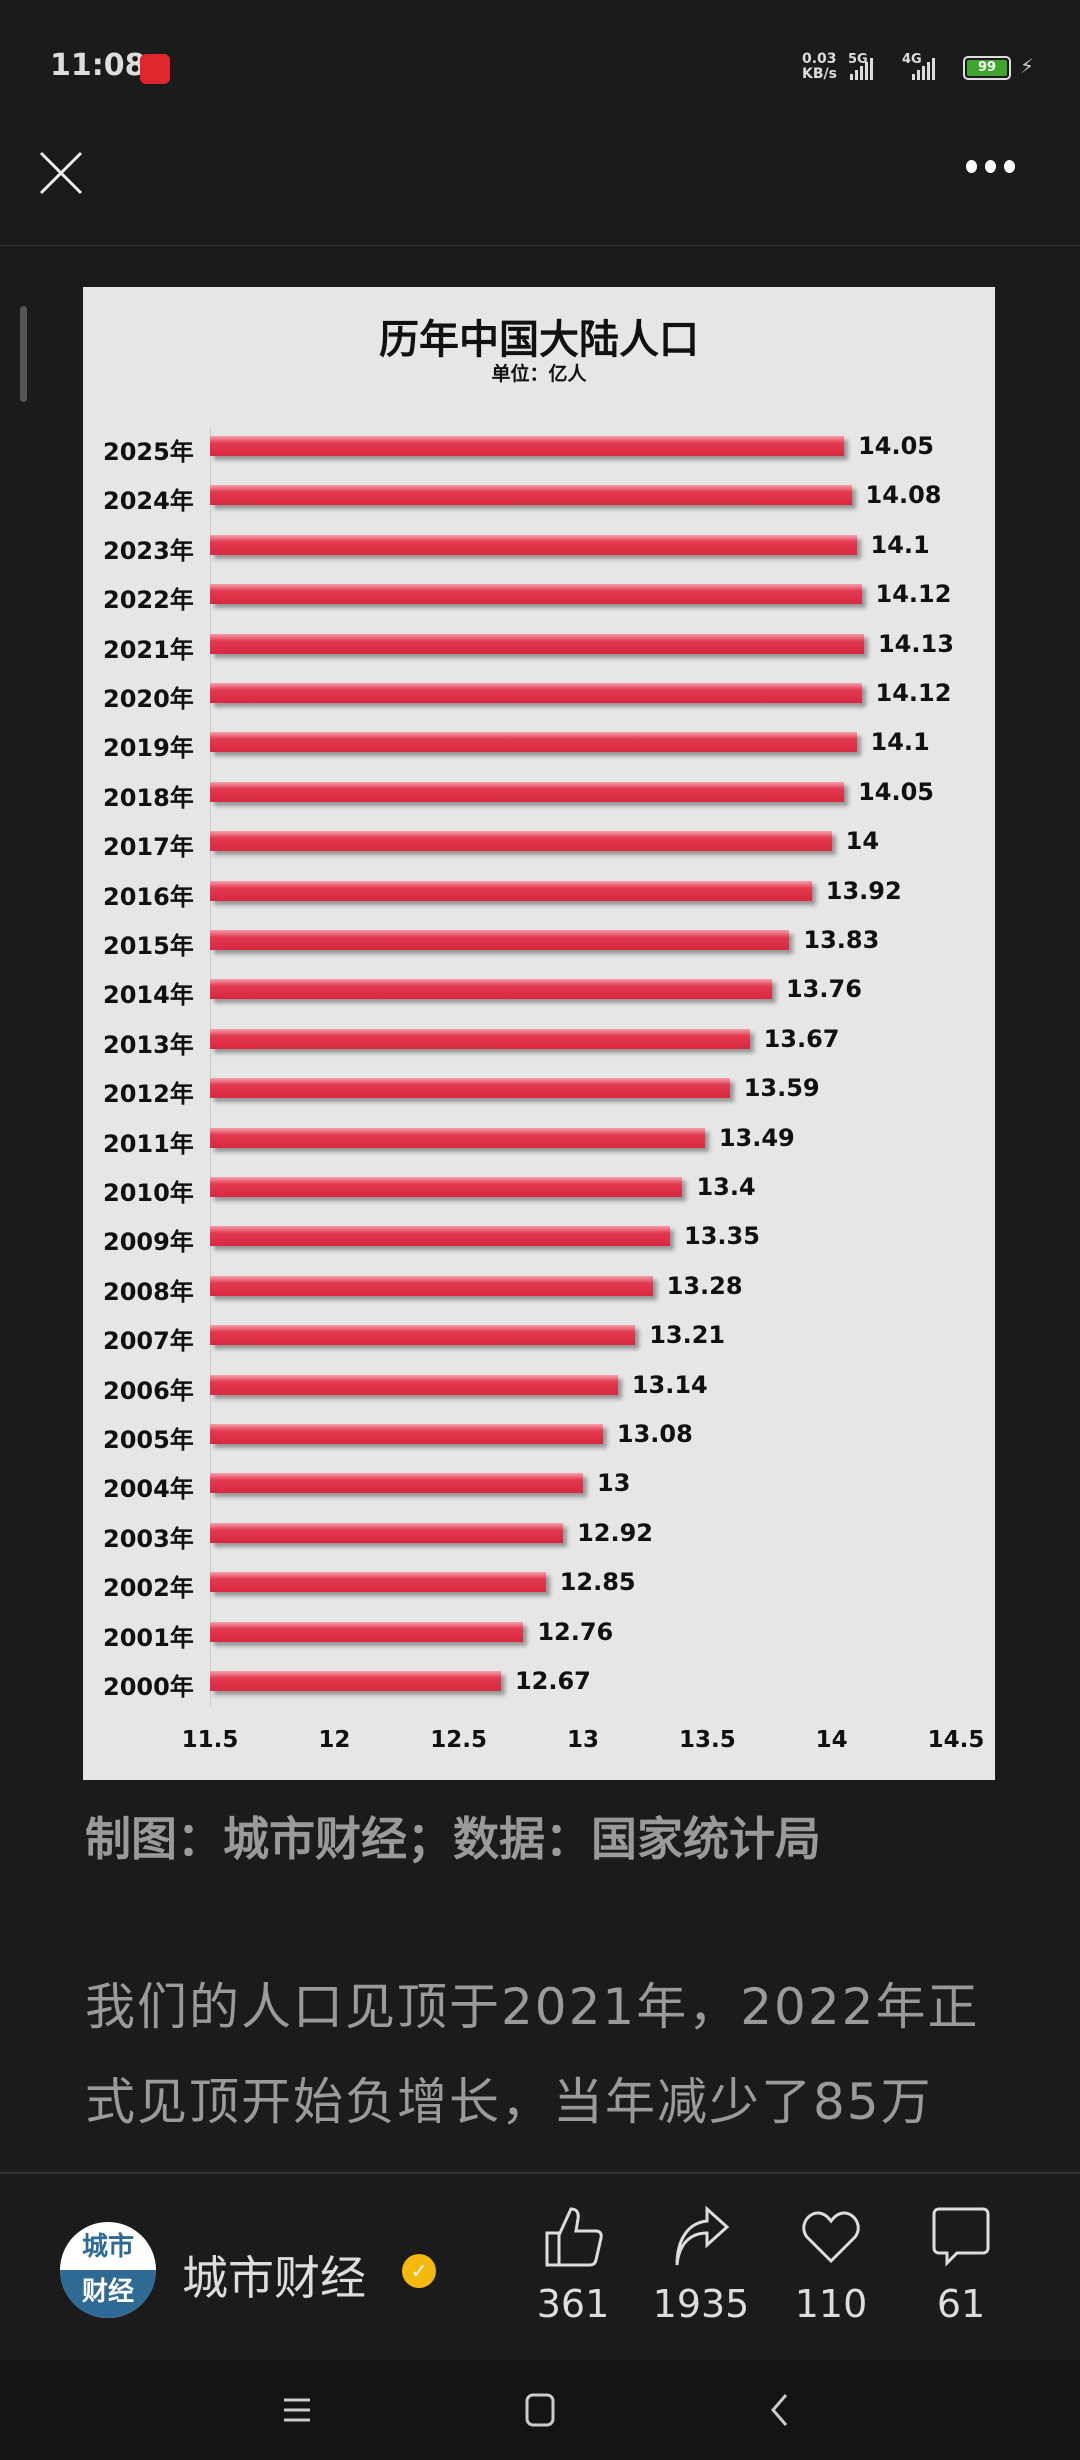 The height and width of the screenshot is (2460, 1080). I want to click on close-icon, so click(61, 173).